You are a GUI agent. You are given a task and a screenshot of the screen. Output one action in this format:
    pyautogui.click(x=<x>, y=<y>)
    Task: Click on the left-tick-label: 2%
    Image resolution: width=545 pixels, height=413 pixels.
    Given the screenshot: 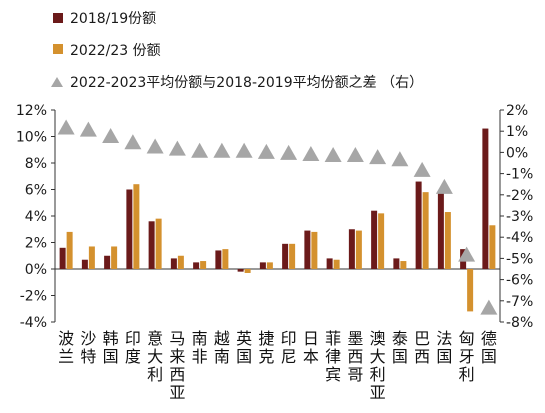 What is the action you would take?
    pyautogui.click(x=36, y=244)
    